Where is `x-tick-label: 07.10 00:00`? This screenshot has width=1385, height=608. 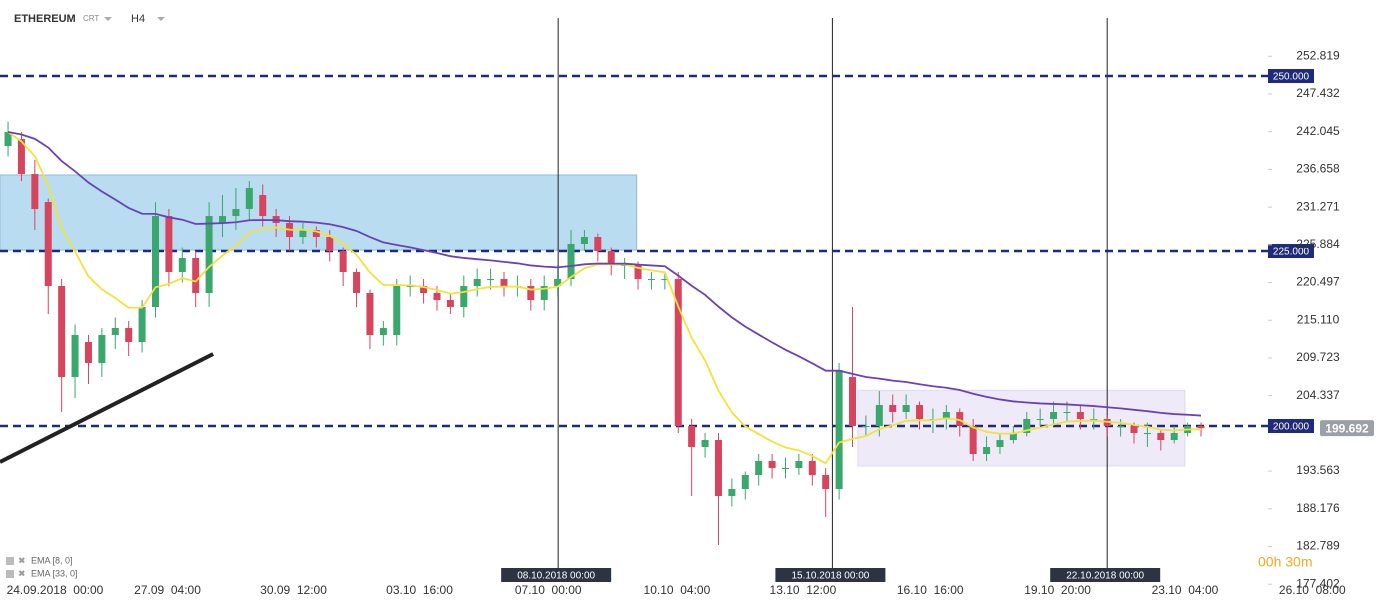
x-tick-label: 07.10 00:00 is located at coordinates (548, 590).